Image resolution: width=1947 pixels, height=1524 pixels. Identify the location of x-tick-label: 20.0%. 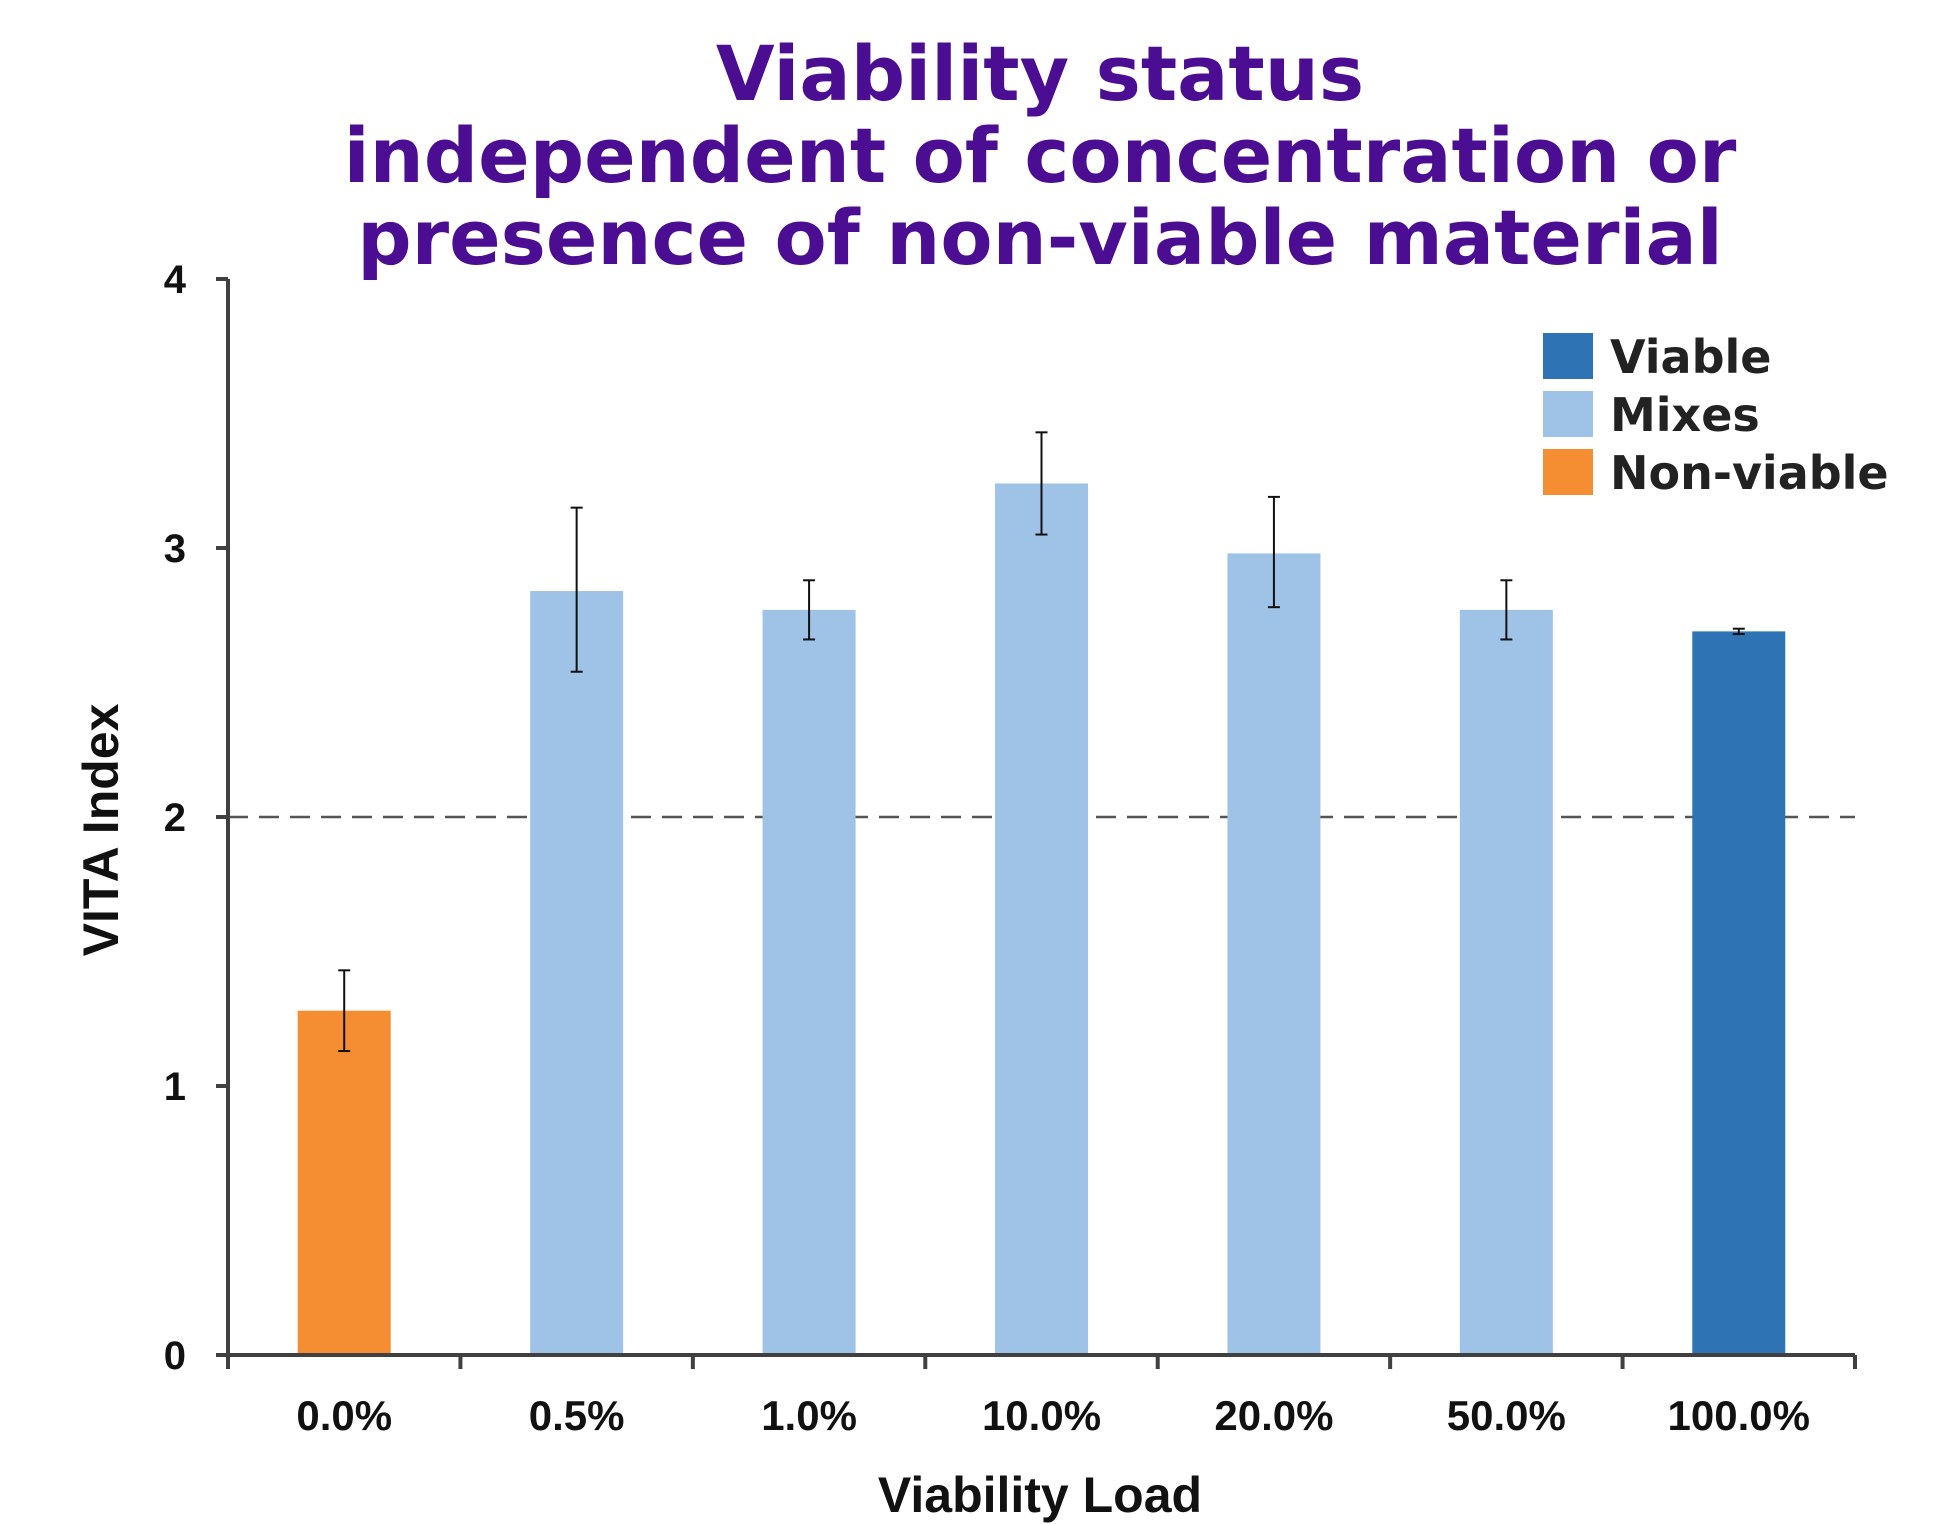
(1273, 1415).